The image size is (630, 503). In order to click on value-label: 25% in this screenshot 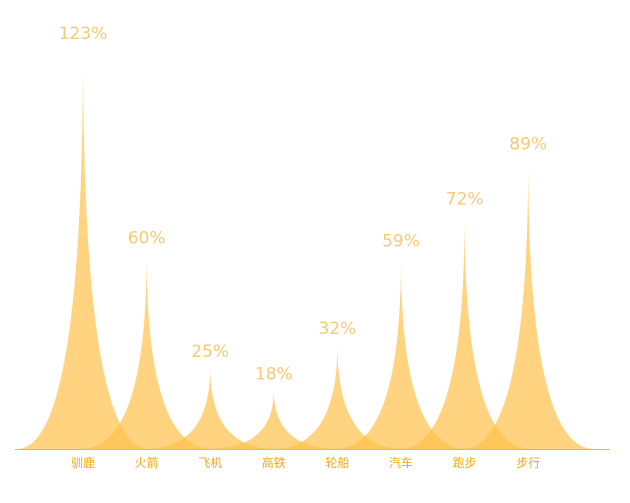, I will do `click(210, 352)`.